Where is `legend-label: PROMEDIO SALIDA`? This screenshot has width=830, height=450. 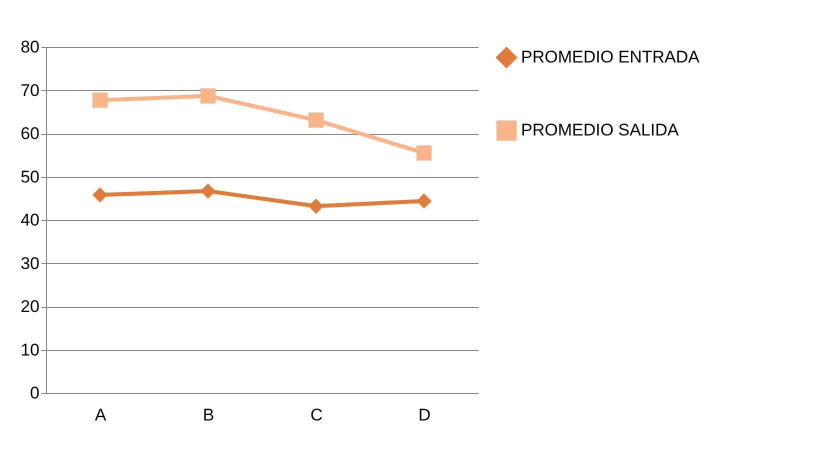
legend-label: PROMEDIO SALIDA is located at coordinates (600, 130).